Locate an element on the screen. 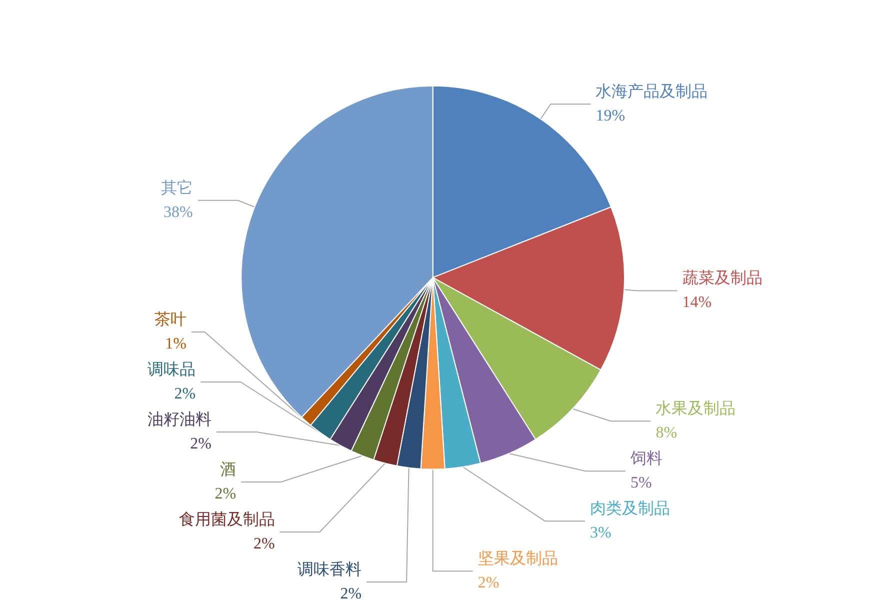  slice-label: 茶叶 is located at coordinates (170, 319).